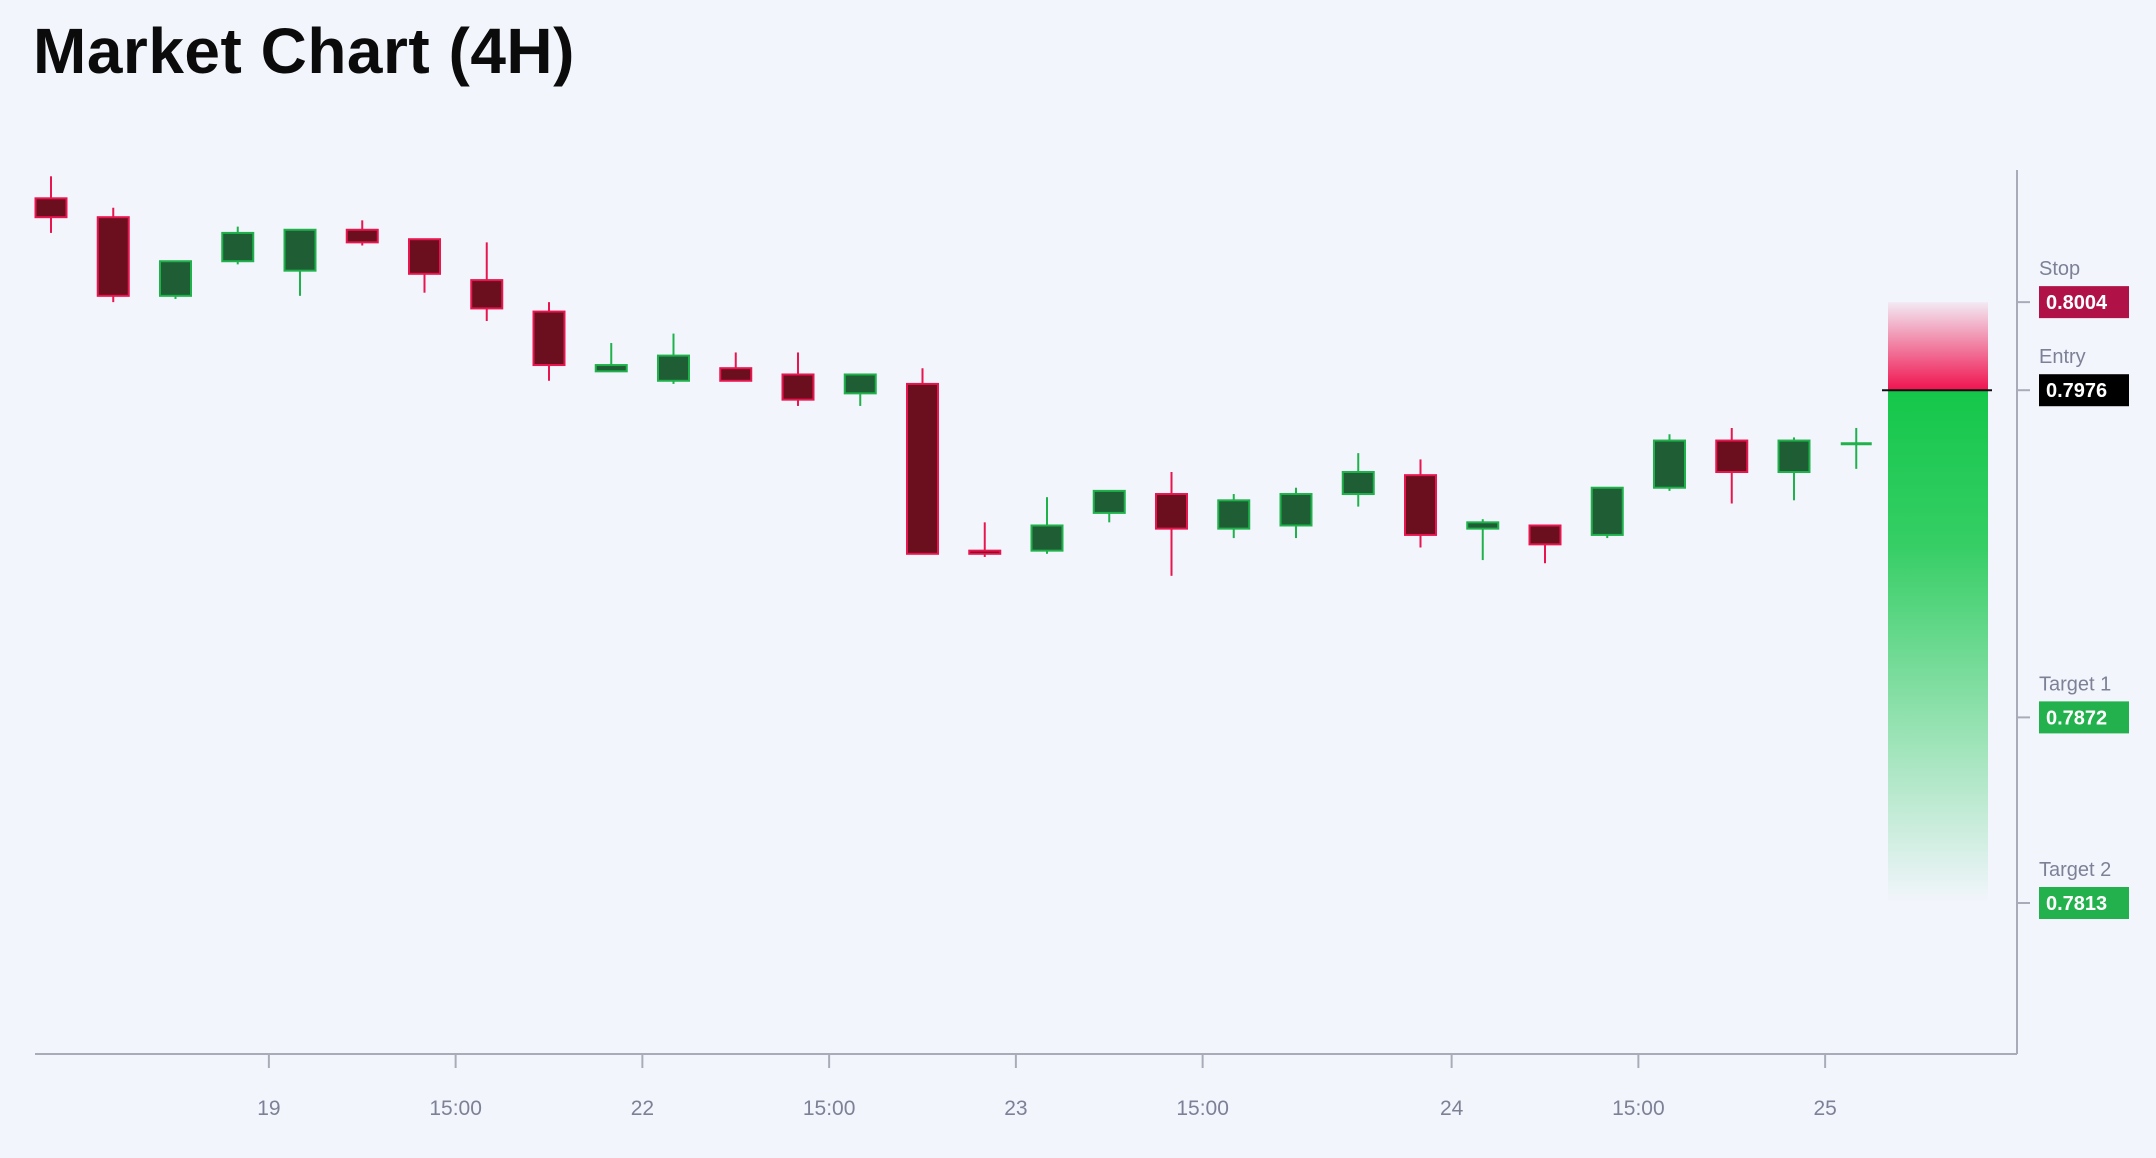 The image size is (2156, 1158). Describe the element at coordinates (2076, 391) in the screenshot. I see `level-value: 0.7976` at that location.